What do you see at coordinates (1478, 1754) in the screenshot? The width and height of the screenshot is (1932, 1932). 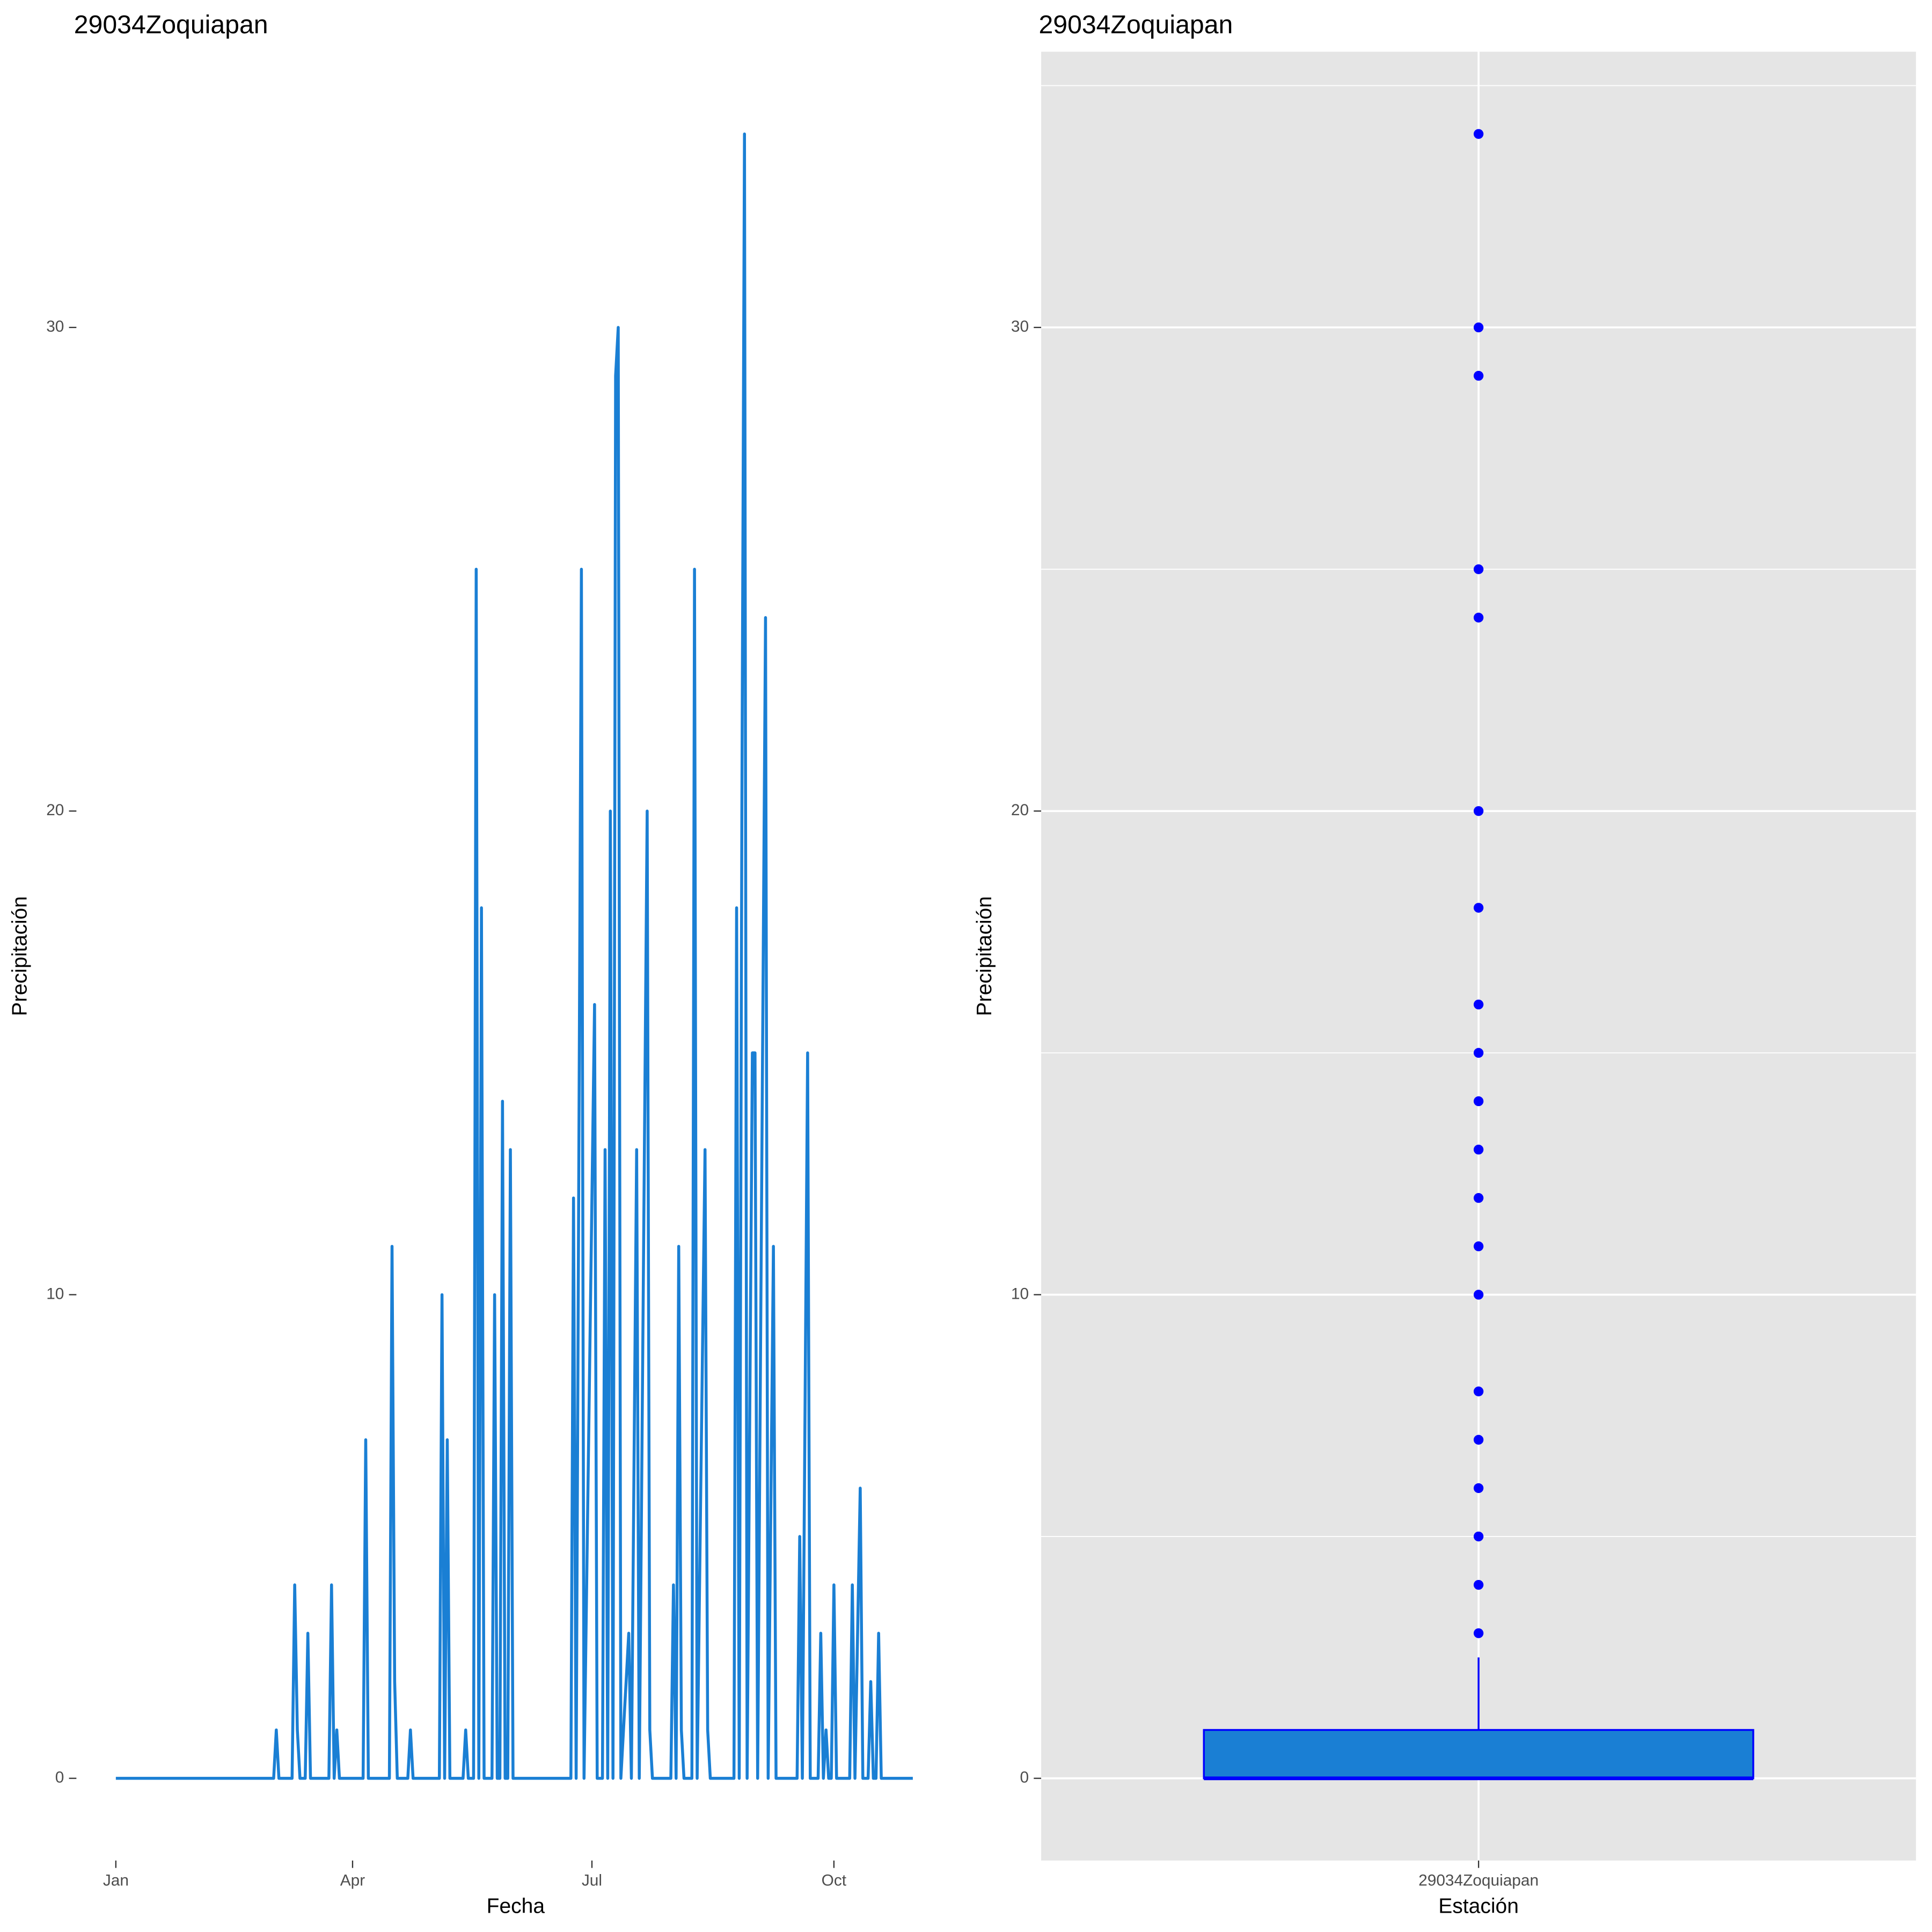 I see `box` at bounding box center [1478, 1754].